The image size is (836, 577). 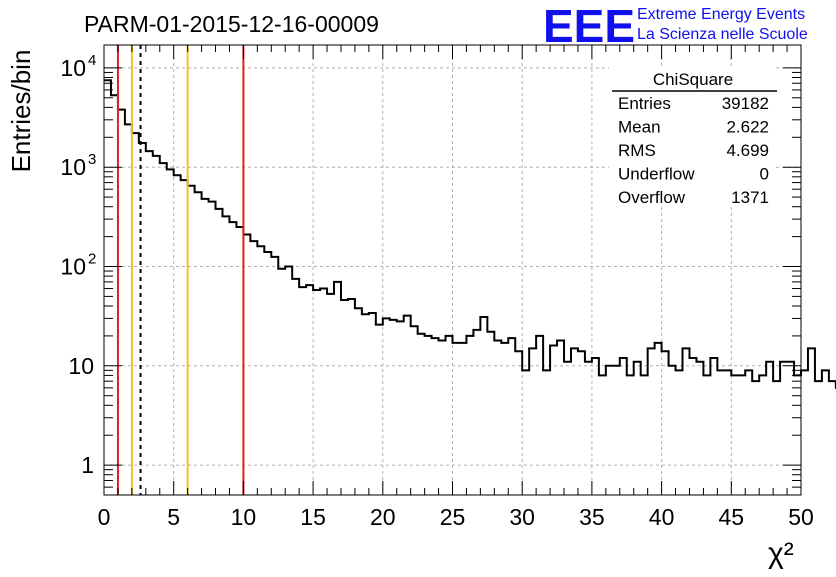 I want to click on x-tick-label: 25, so click(x=453, y=517).